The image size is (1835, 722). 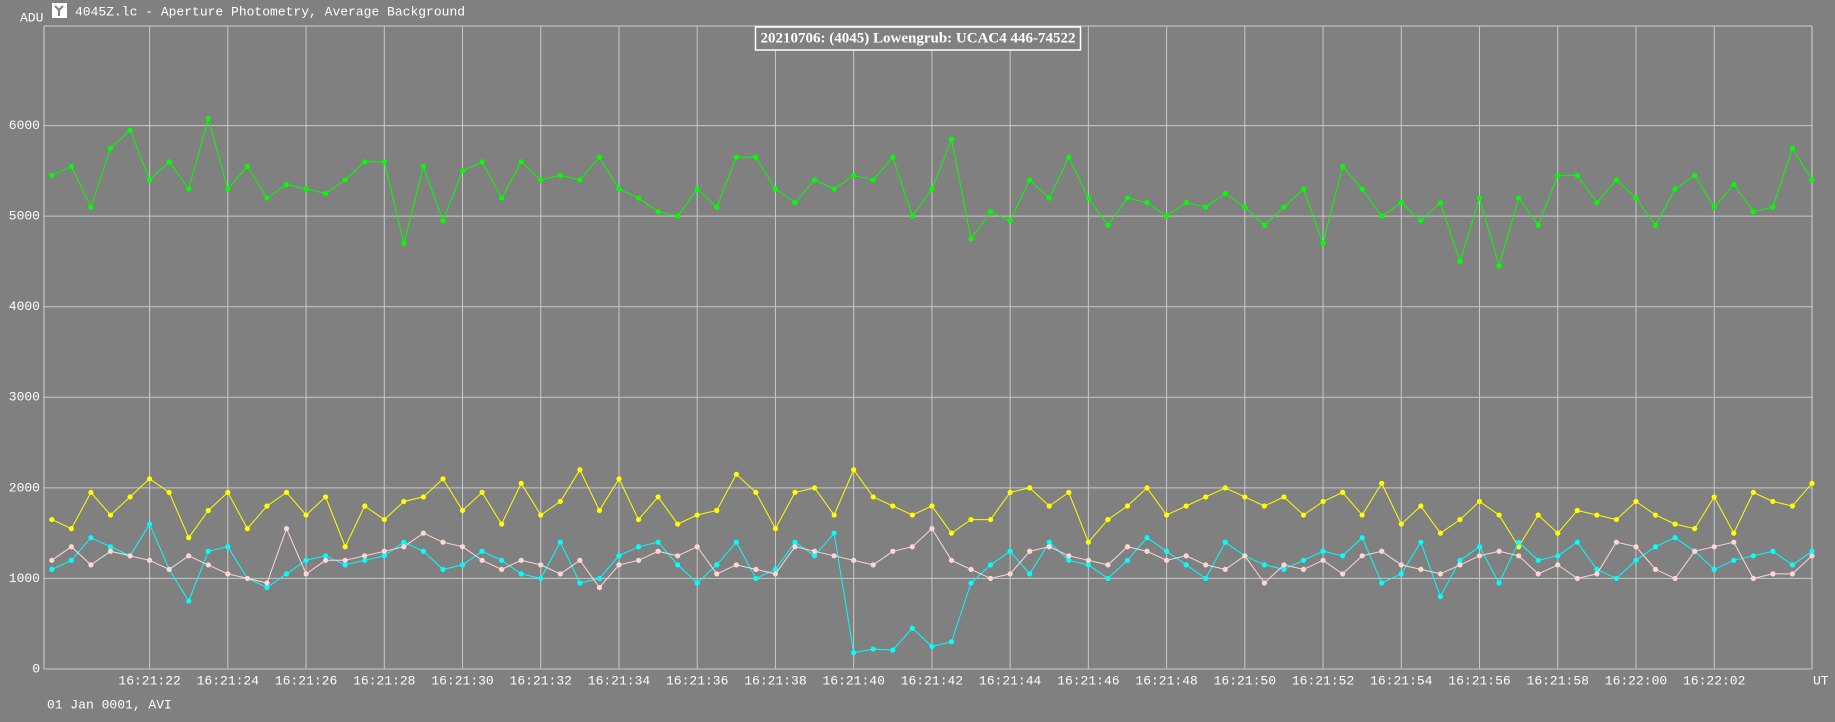 What do you see at coordinates (932, 680) in the screenshot?
I see `x-tick-label: 16:21:42` at bounding box center [932, 680].